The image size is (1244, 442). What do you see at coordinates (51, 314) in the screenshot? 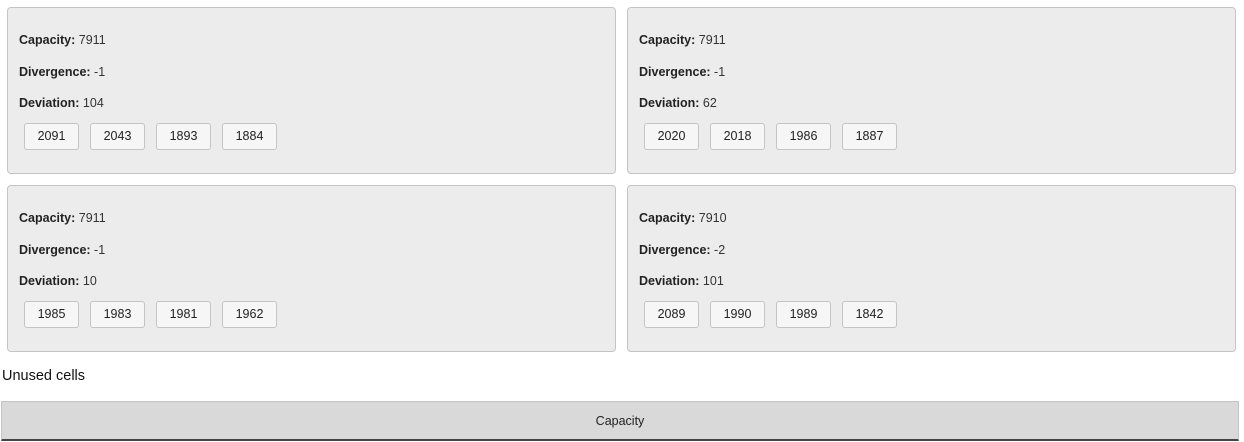
I see `cell-button: 1985` at bounding box center [51, 314].